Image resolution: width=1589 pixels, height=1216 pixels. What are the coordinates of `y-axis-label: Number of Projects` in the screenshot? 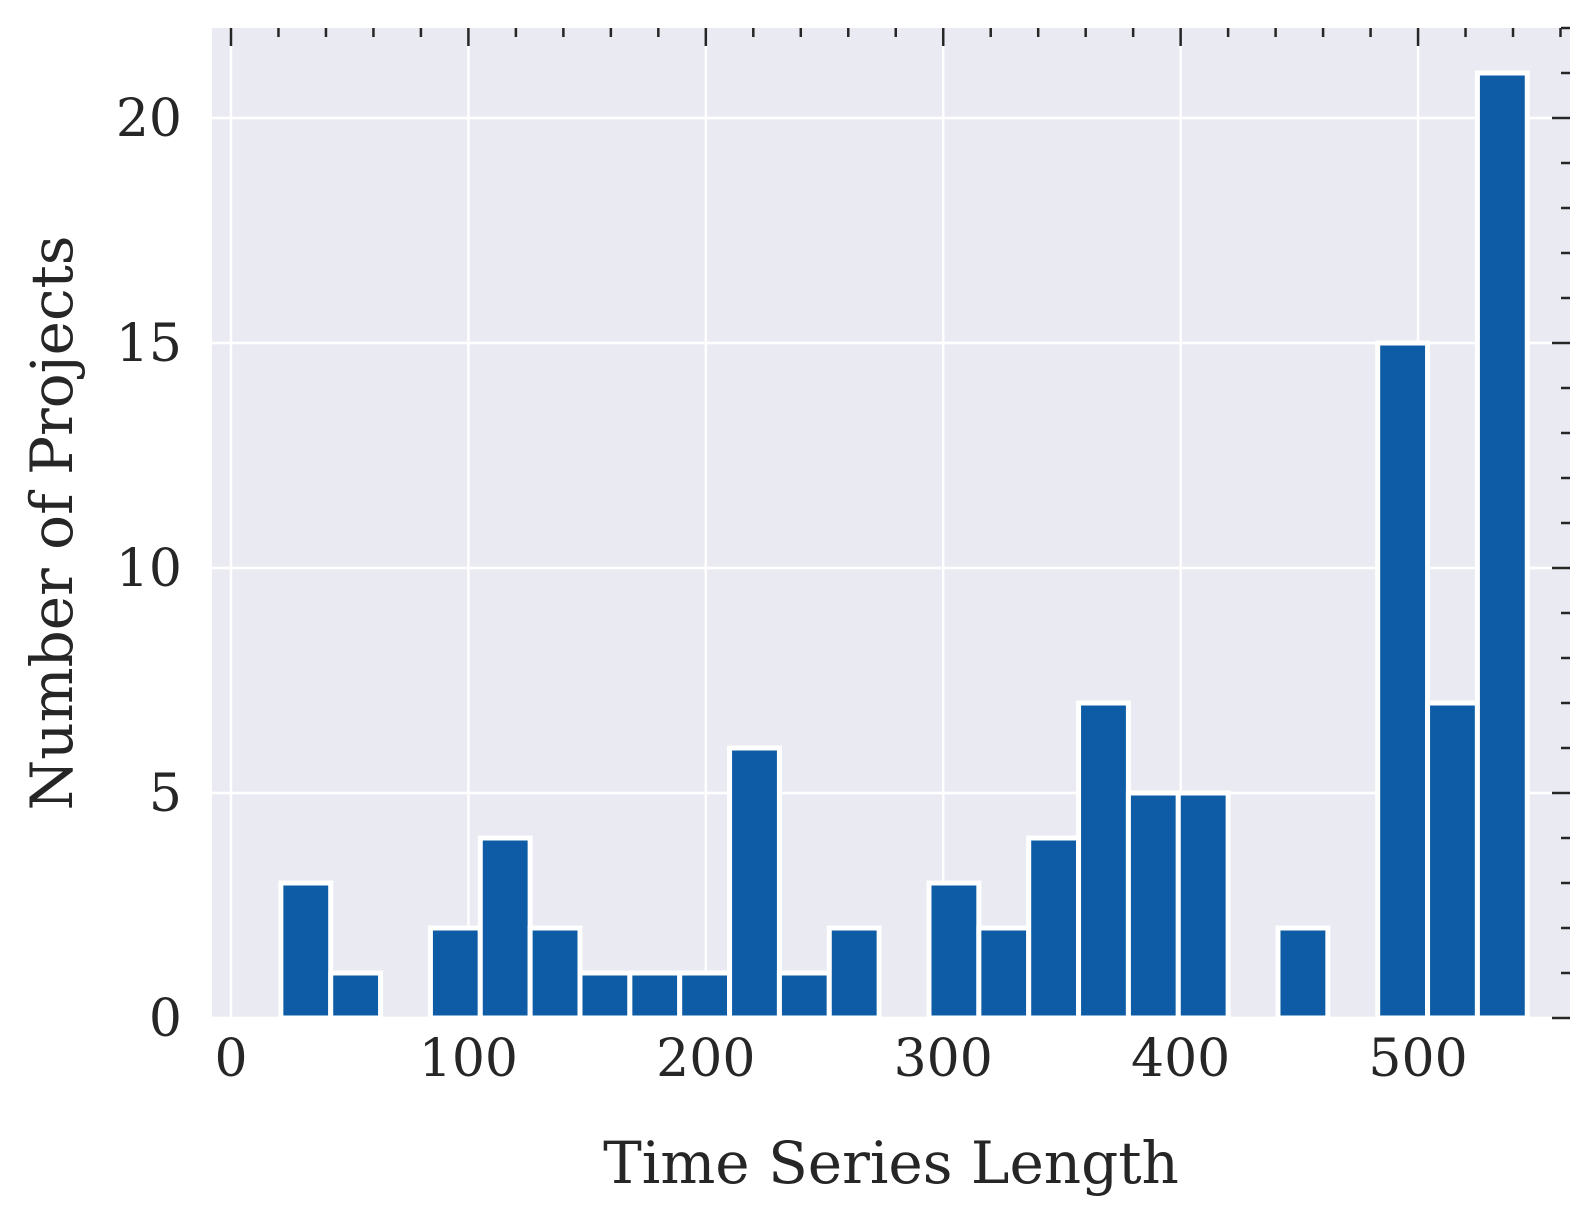 It's located at (52, 522).